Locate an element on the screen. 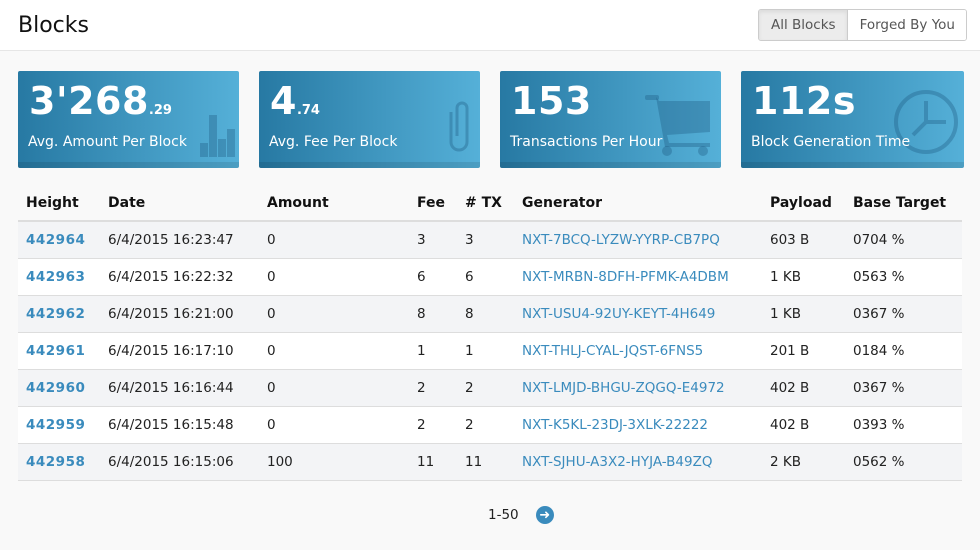  page-range: 1-50 is located at coordinates (503, 515).